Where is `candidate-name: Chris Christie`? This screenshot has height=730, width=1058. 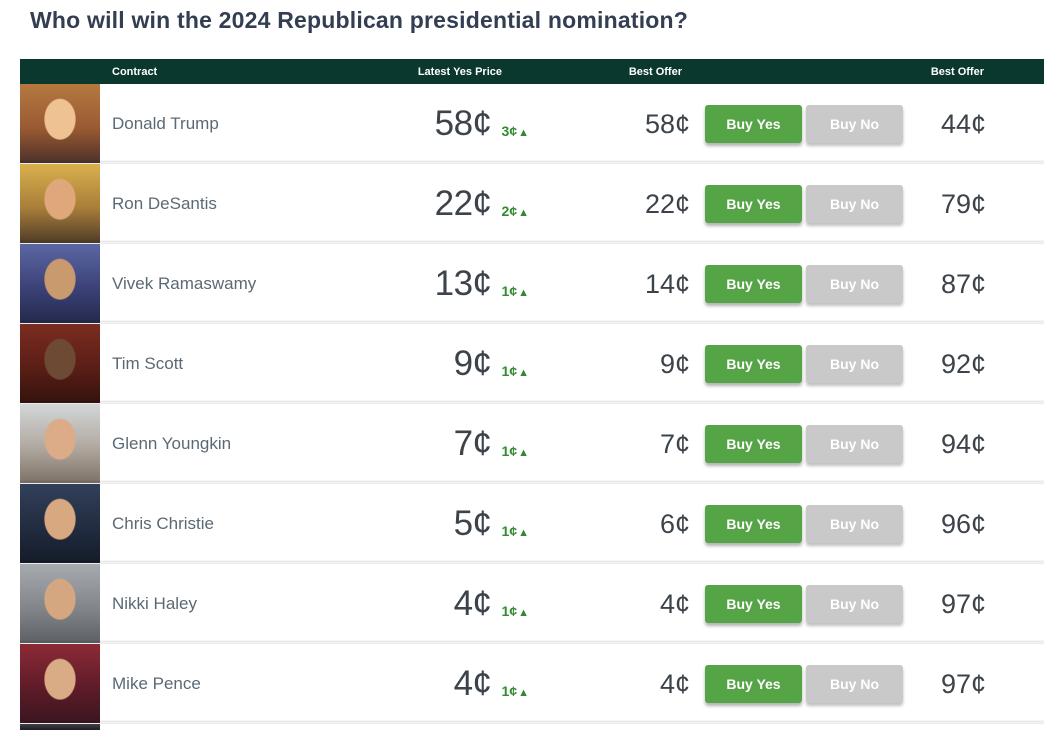
candidate-name: Chris Christie is located at coordinates (163, 523).